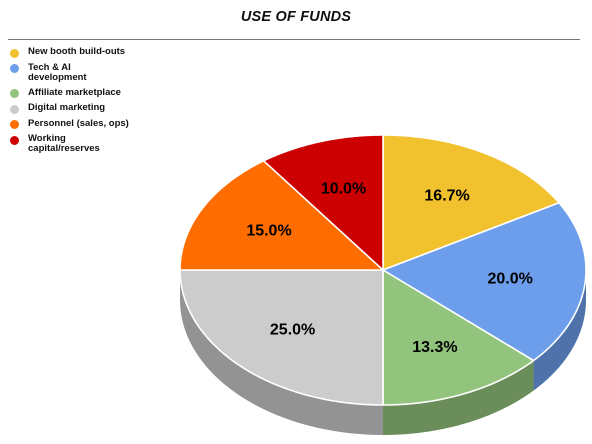 This screenshot has width=592, height=444. Describe the element at coordinates (74, 92) in the screenshot. I see `legend-label: Affiliate marketplace` at that location.